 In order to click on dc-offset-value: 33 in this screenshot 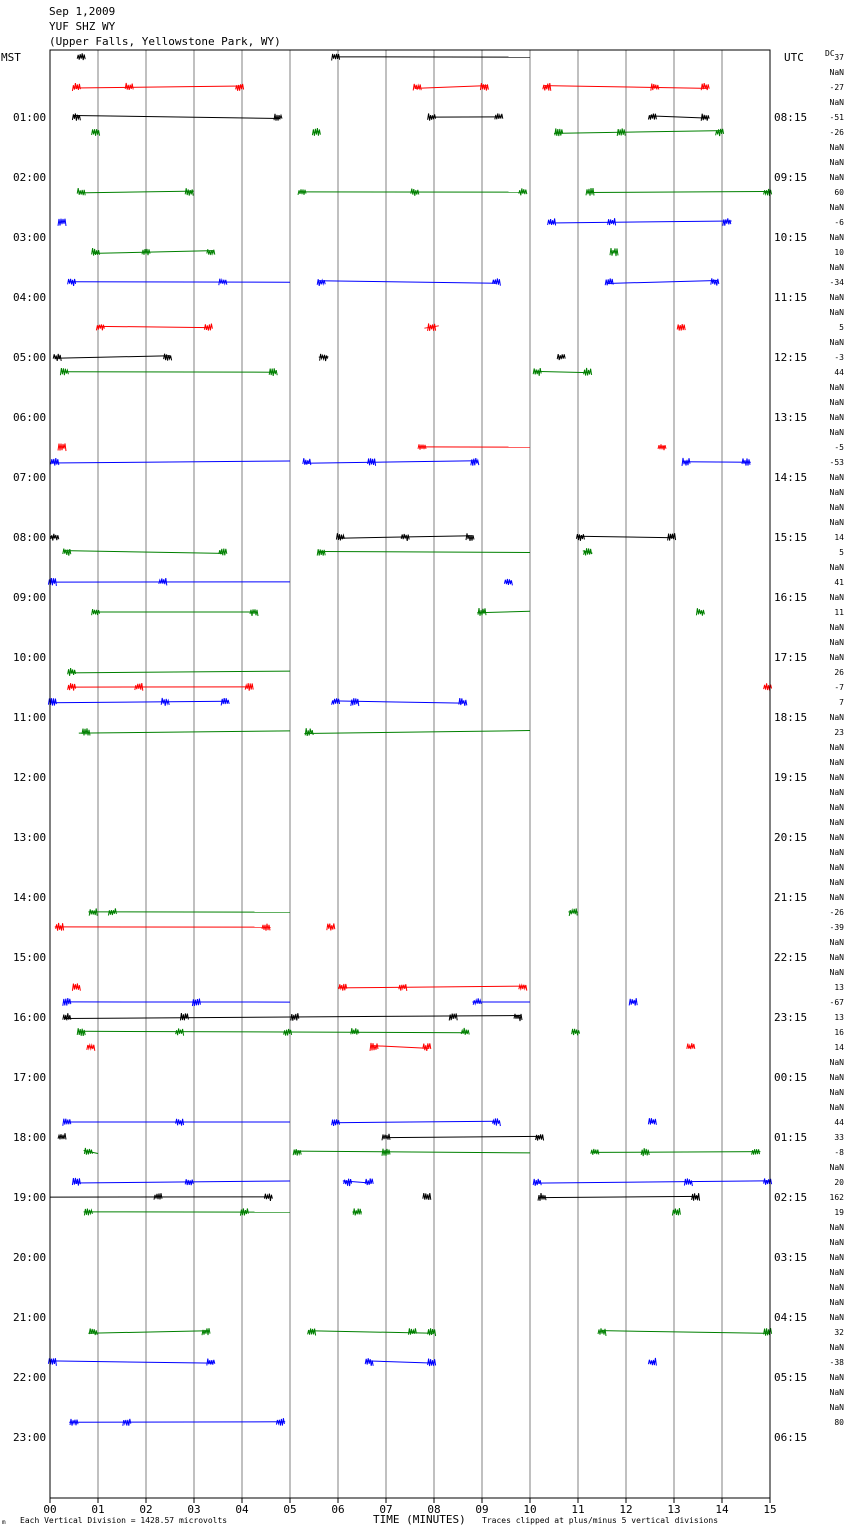, I will do `click(839, 1137)`.